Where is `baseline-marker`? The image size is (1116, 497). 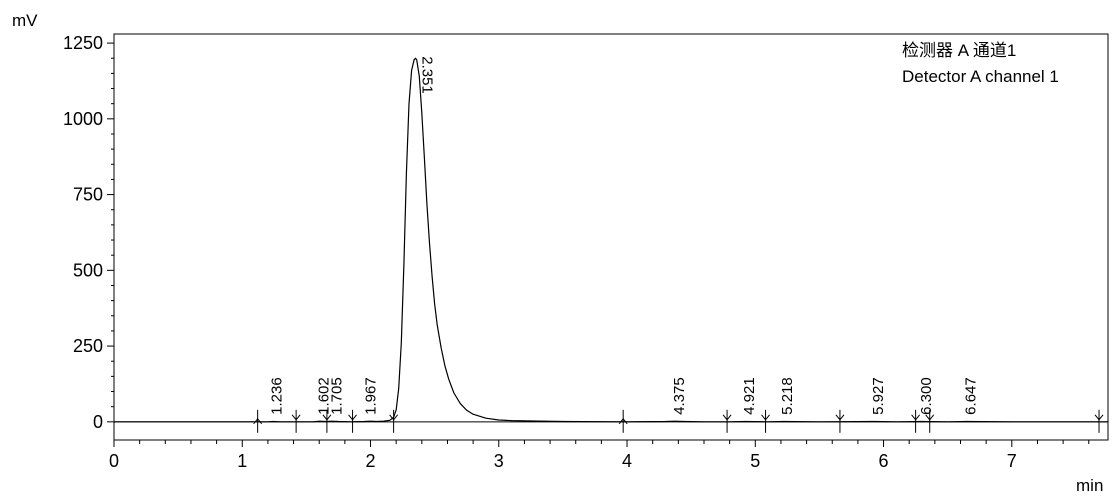
baseline-marker is located at coordinates (393, 421).